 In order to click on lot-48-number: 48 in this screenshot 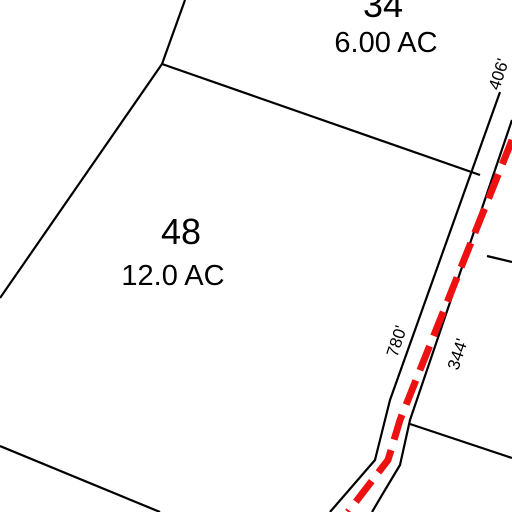, I will do `click(181, 231)`.